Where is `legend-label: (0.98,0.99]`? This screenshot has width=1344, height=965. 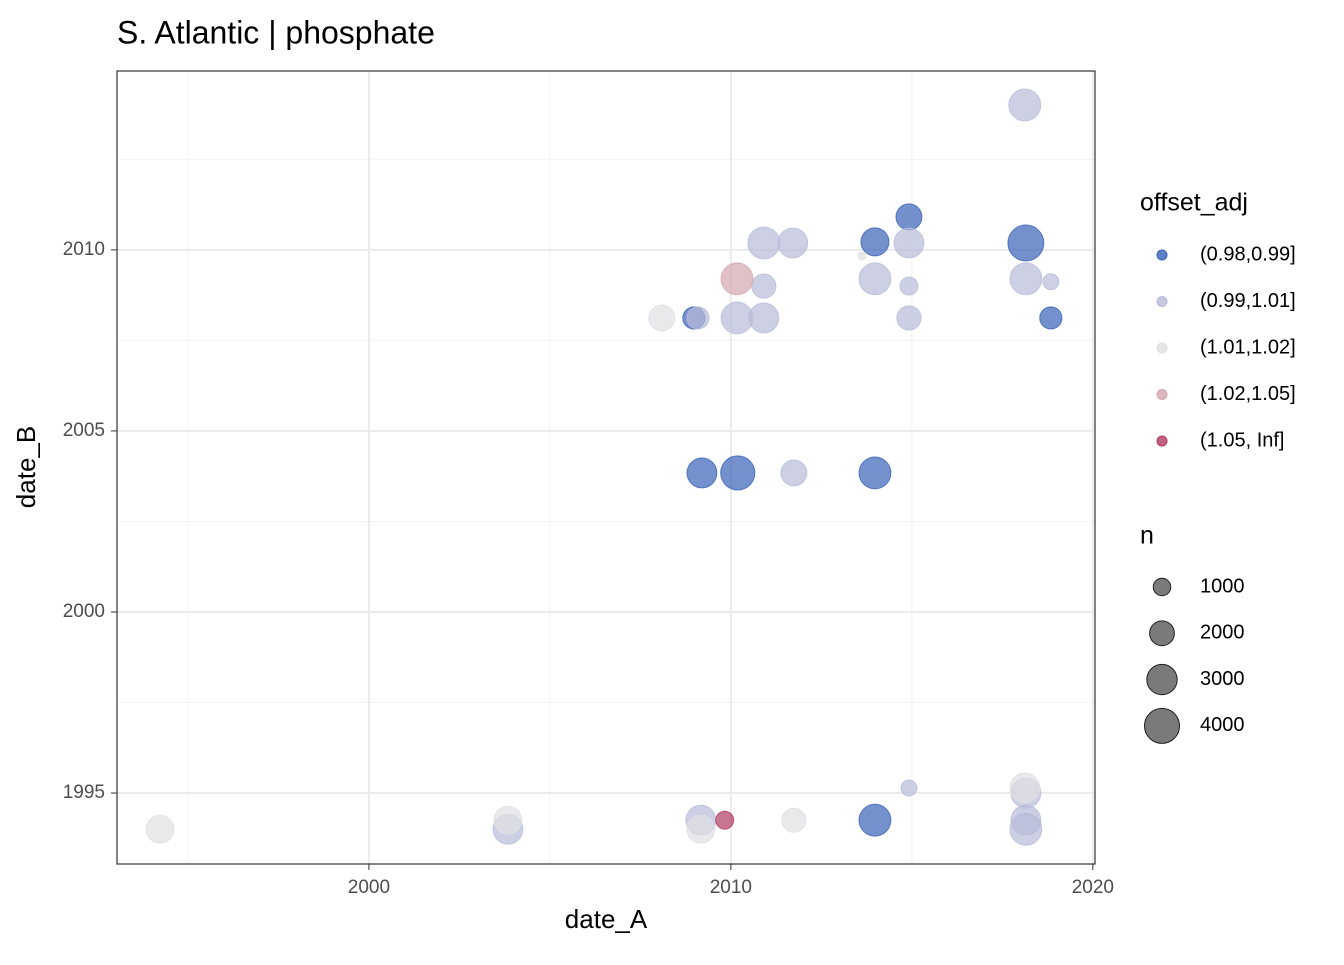 legend-label: (0.98,0.99] is located at coordinates (1248, 254).